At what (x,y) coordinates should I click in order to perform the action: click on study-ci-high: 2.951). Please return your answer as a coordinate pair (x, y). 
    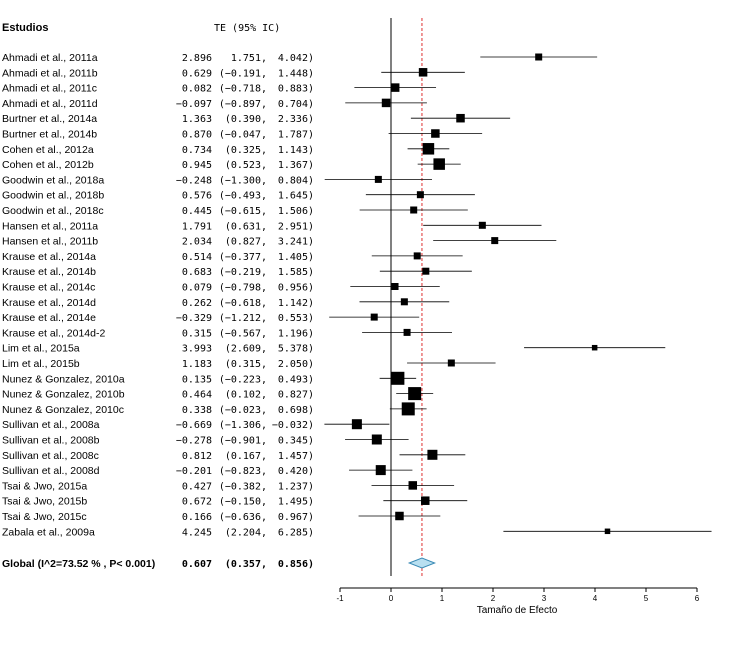
    Looking at the image, I should click on (296, 226).